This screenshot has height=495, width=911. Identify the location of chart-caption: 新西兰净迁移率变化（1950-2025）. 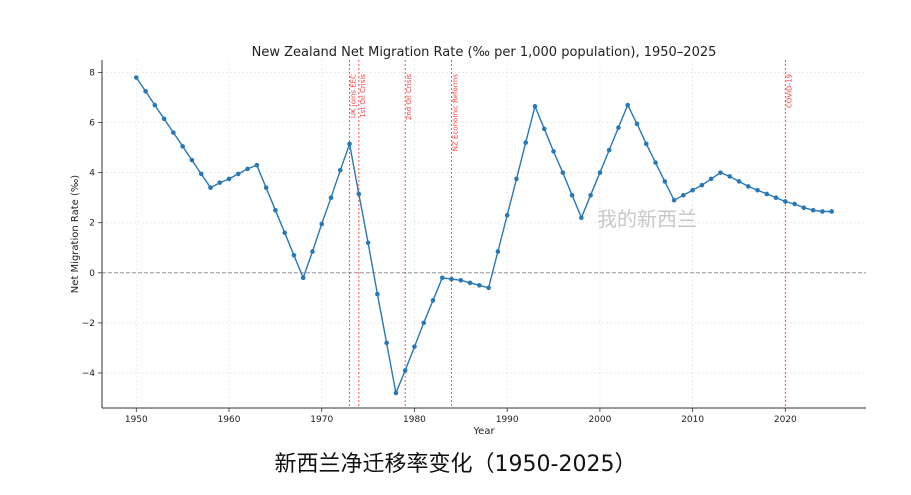
(455, 464).